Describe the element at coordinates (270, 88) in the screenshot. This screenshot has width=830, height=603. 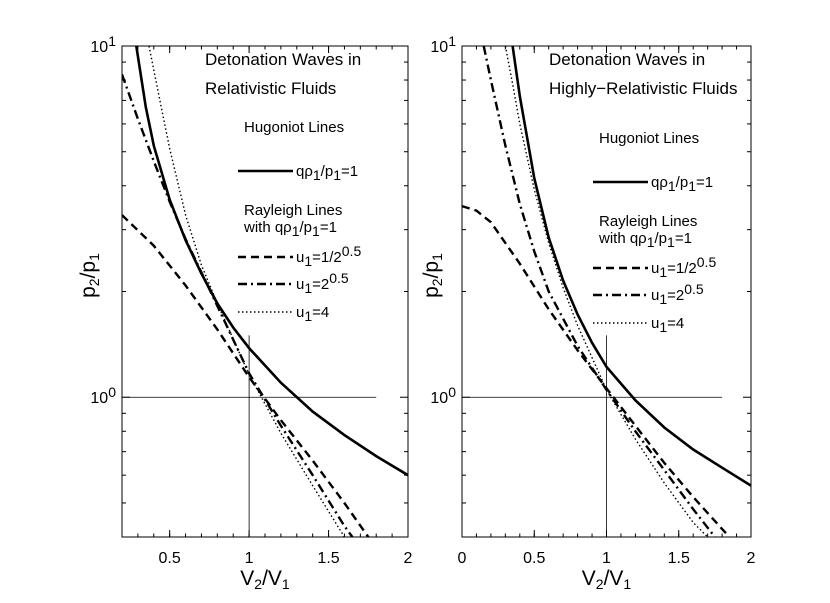
I see `chart-title-line-2: Relativistic Fluids` at that location.